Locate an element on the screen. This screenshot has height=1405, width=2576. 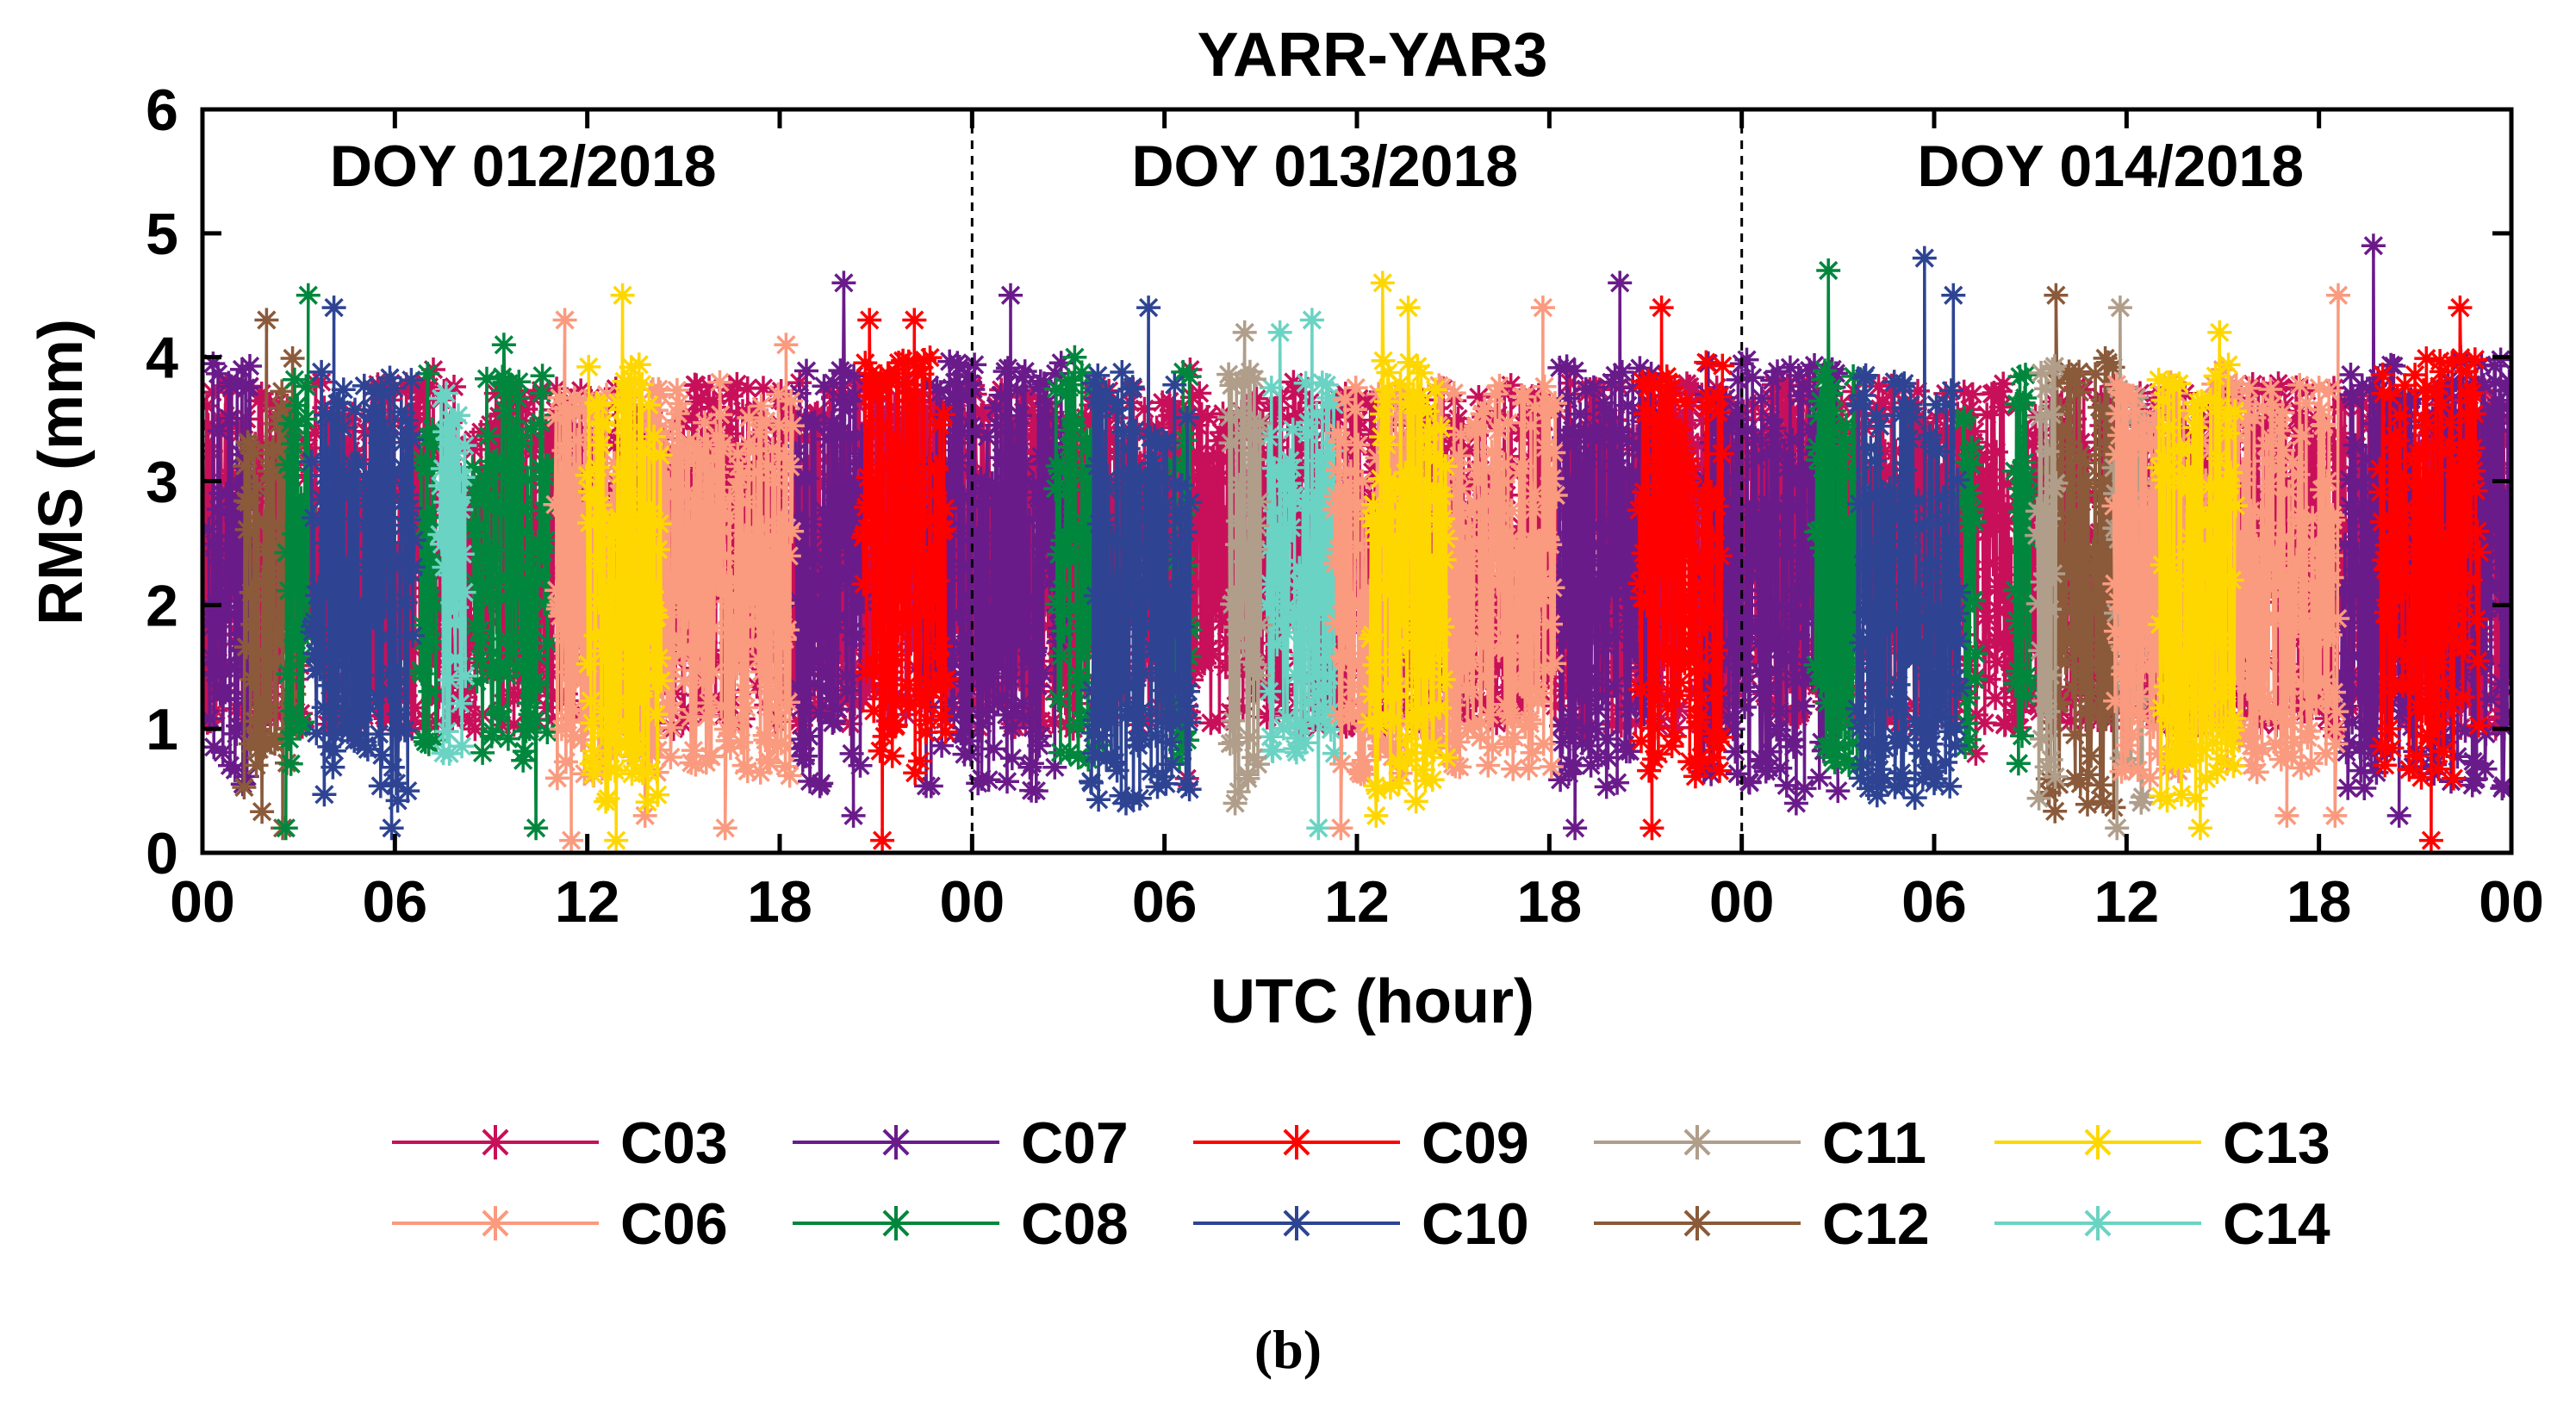
legend-entry-c07: C07 is located at coordinates (961, 1143).